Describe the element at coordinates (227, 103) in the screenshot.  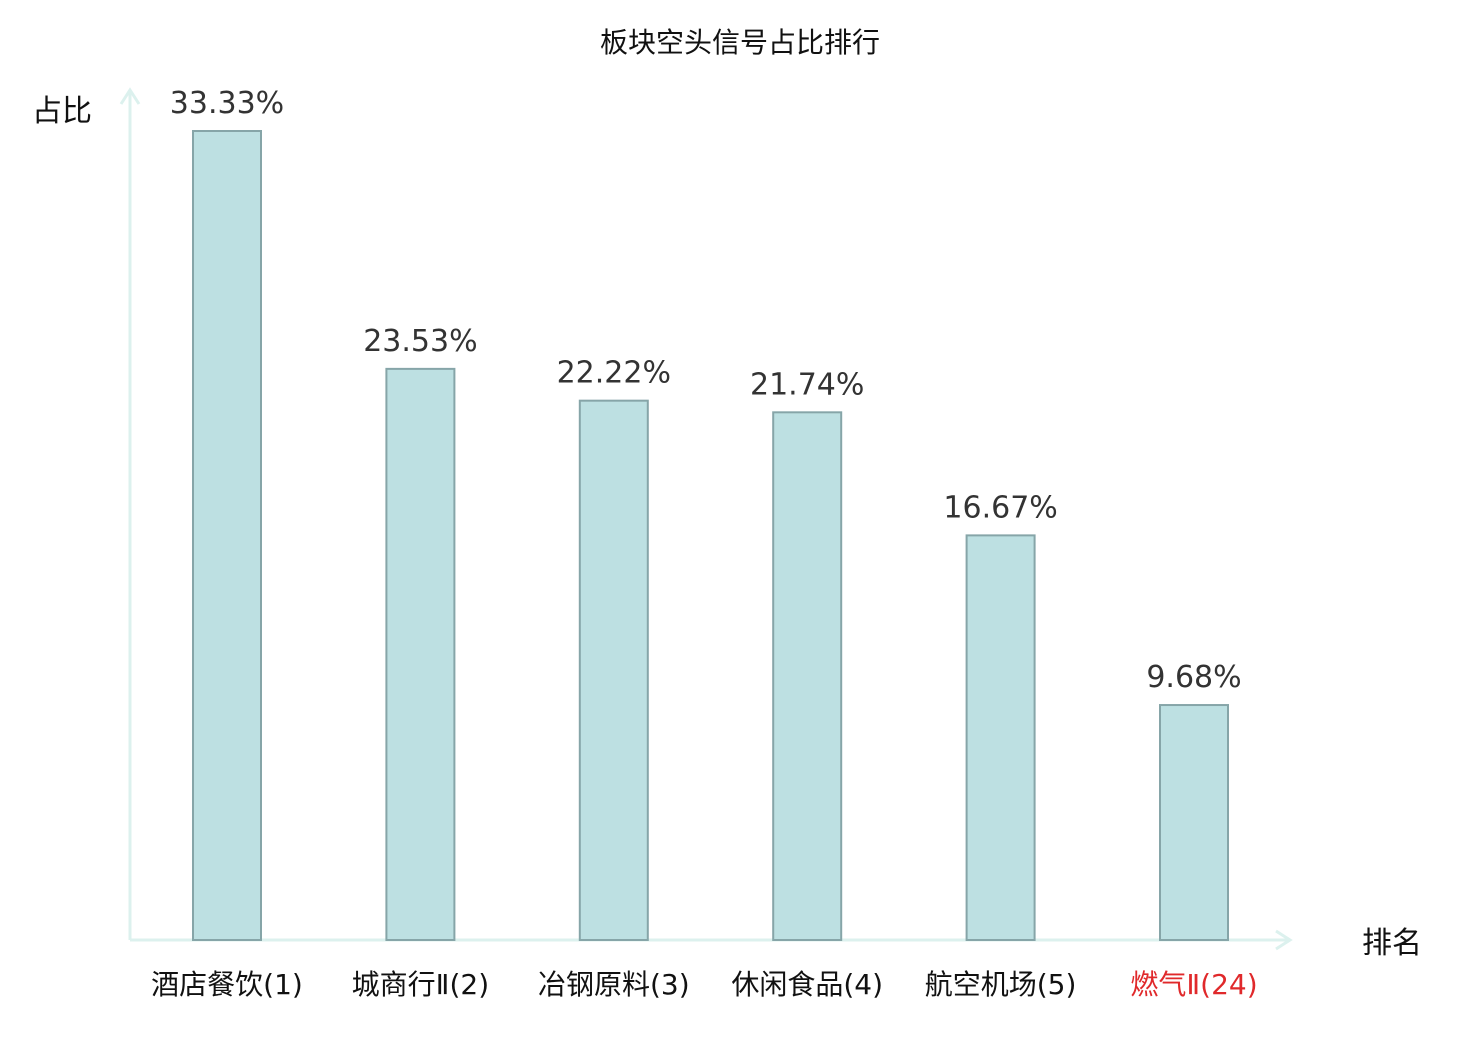
I see `value-label: 33.33%` at that location.